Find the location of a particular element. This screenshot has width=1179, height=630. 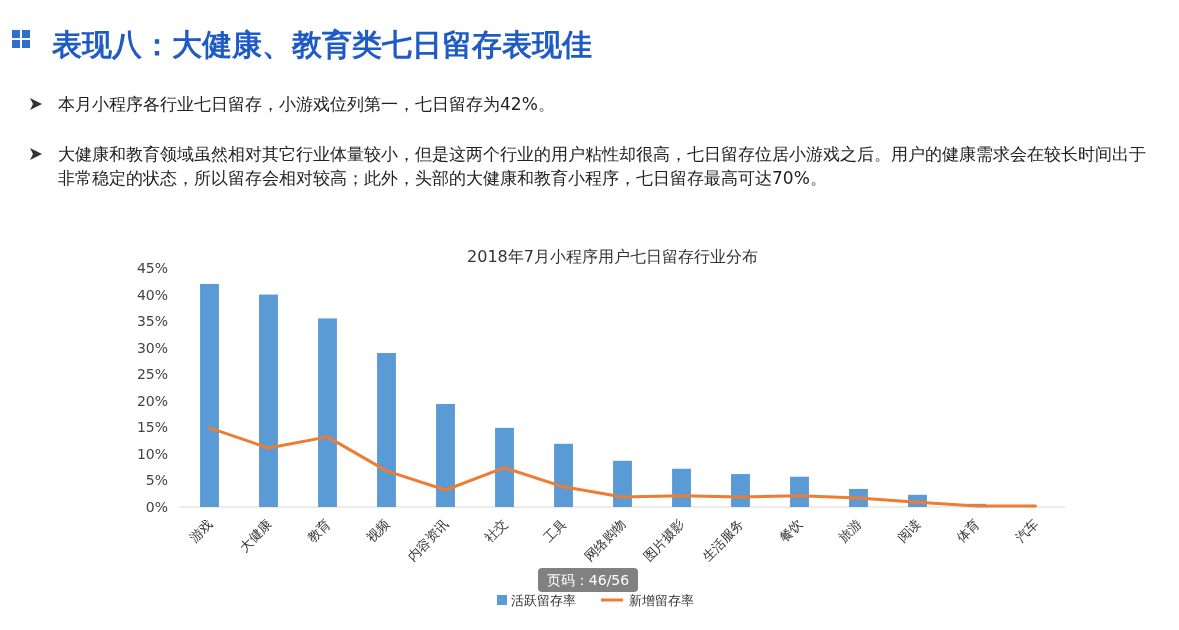

text: 页码：46/56 is located at coordinates (588, 580).